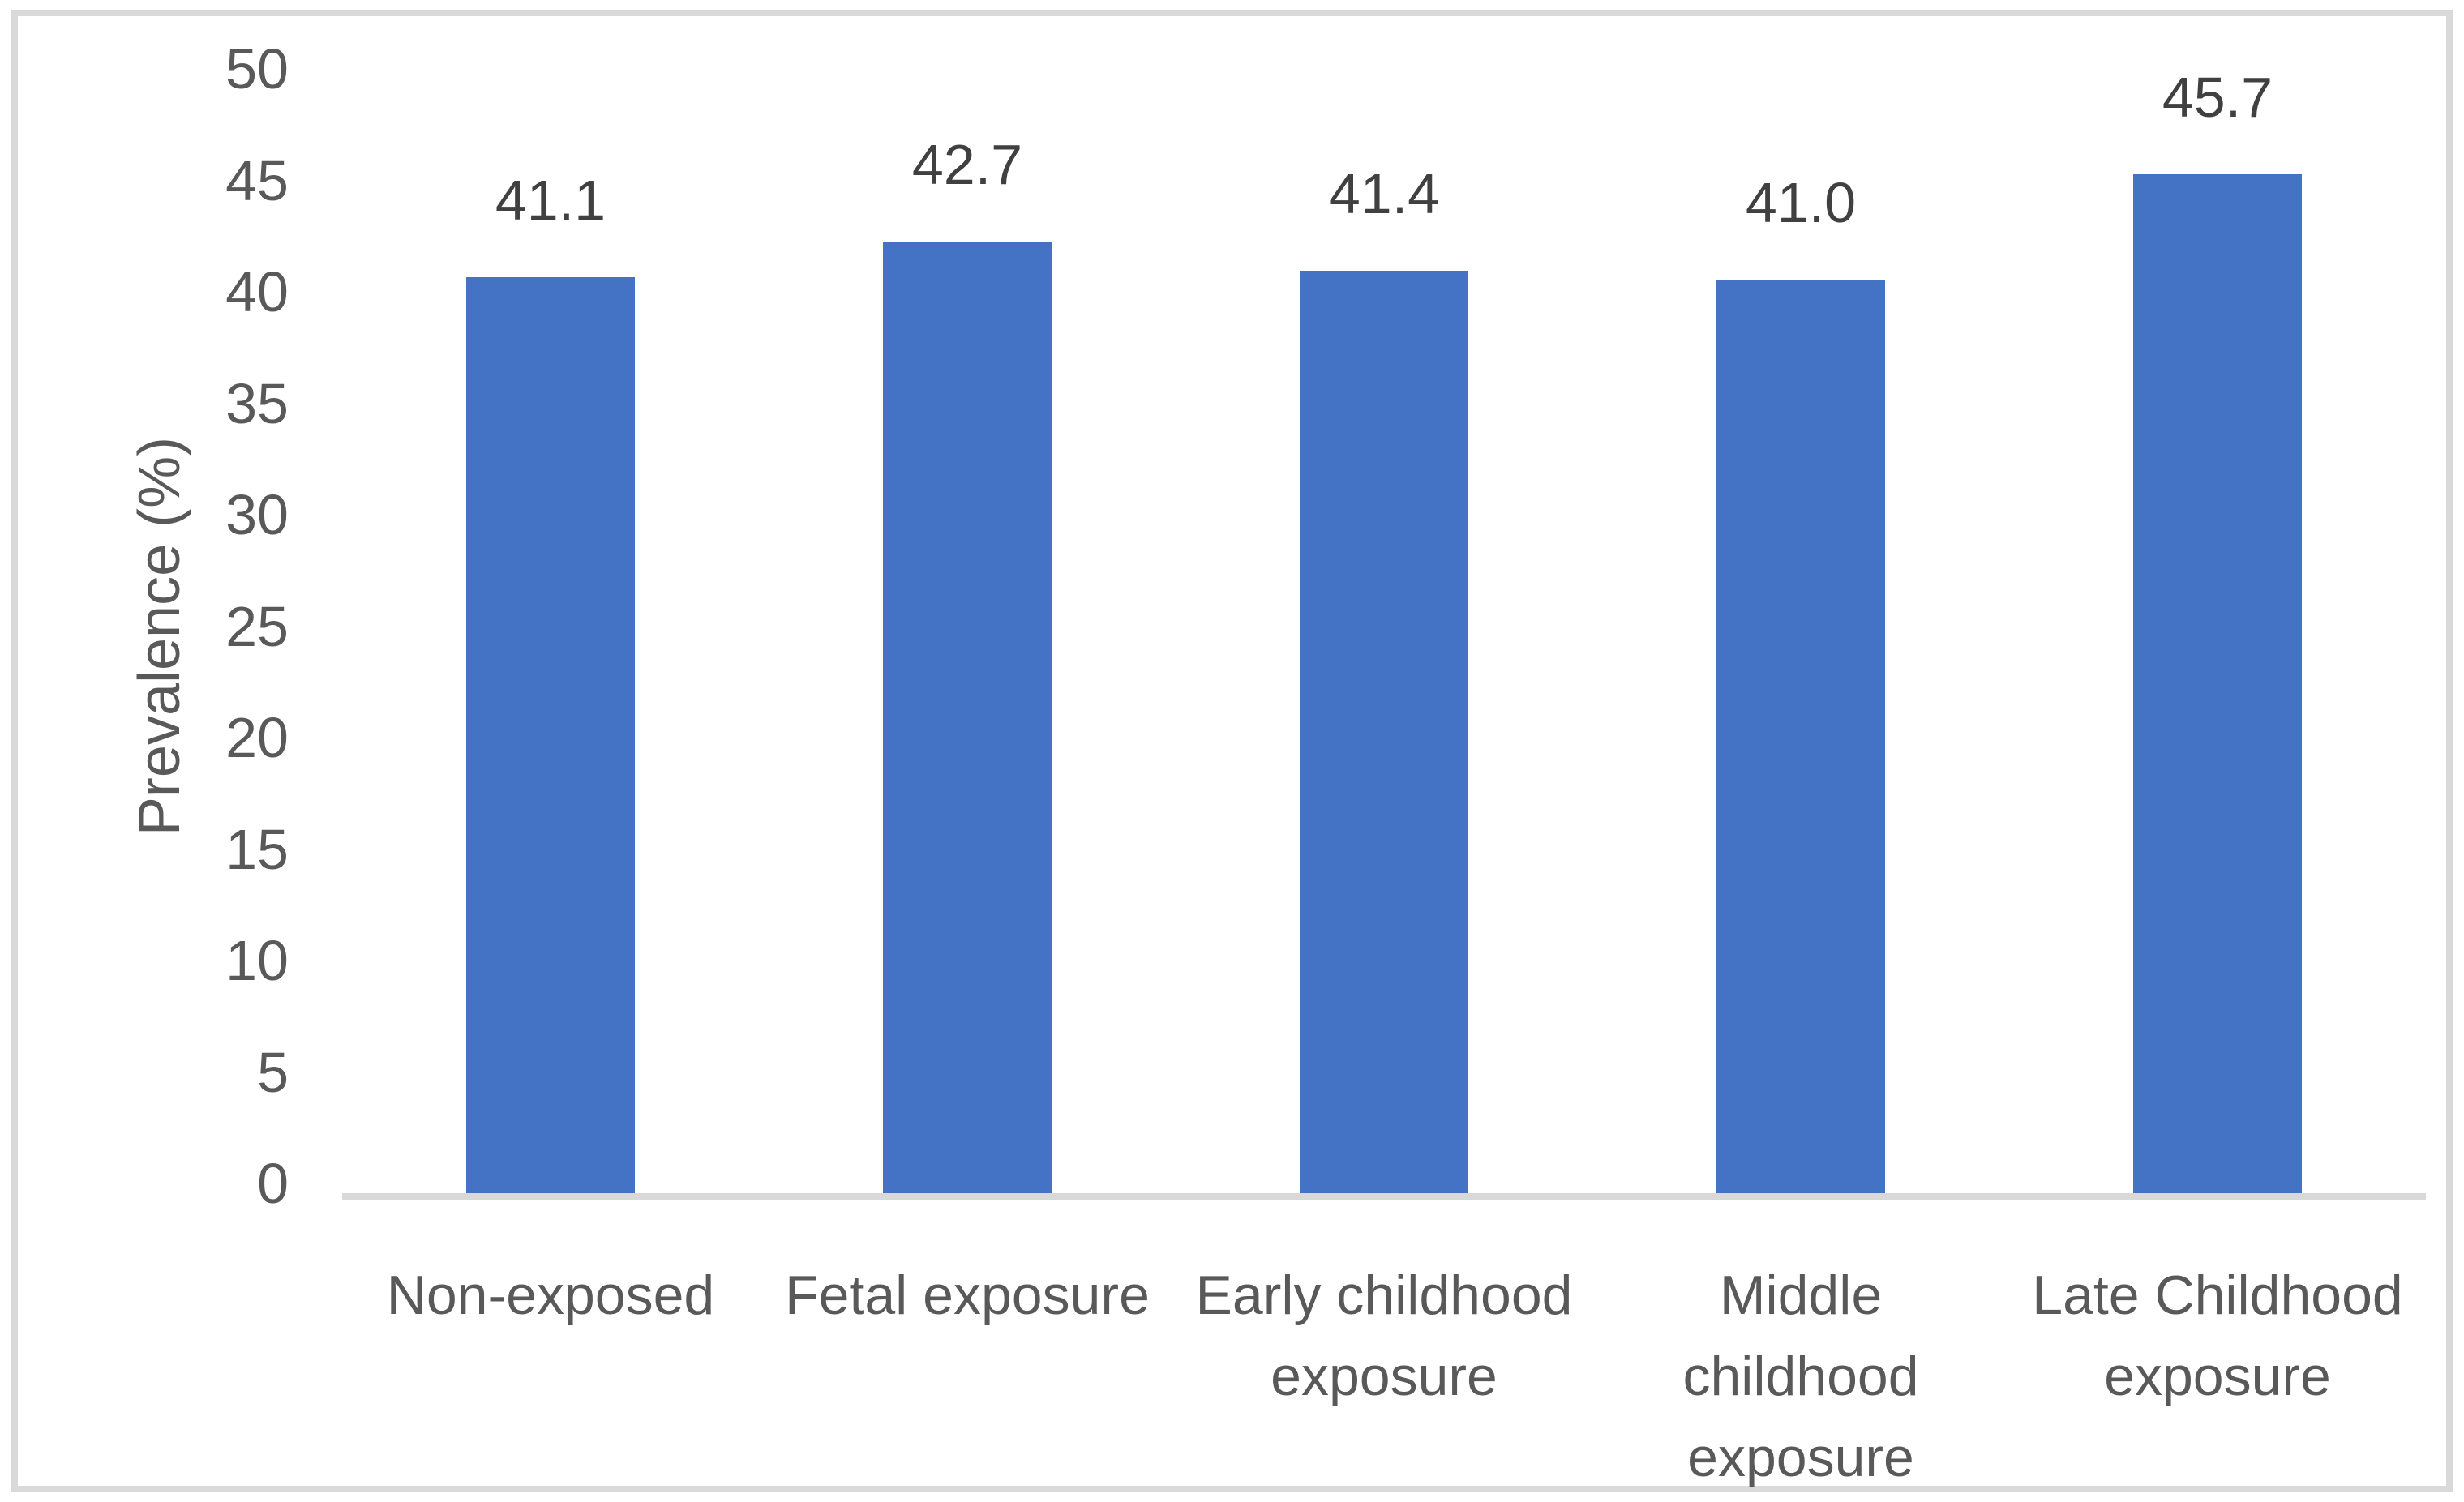 The image size is (2464, 1502). Describe the element at coordinates (1384, 1336) in the screenshot. I see `category-label: Early childhood exposure` at that location.